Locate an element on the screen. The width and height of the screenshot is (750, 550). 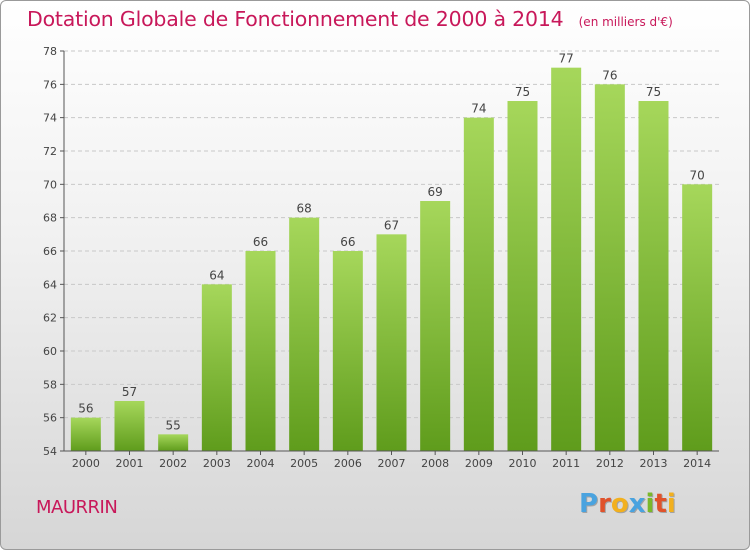
data-label: 64 is located at coordinates (216, 275).